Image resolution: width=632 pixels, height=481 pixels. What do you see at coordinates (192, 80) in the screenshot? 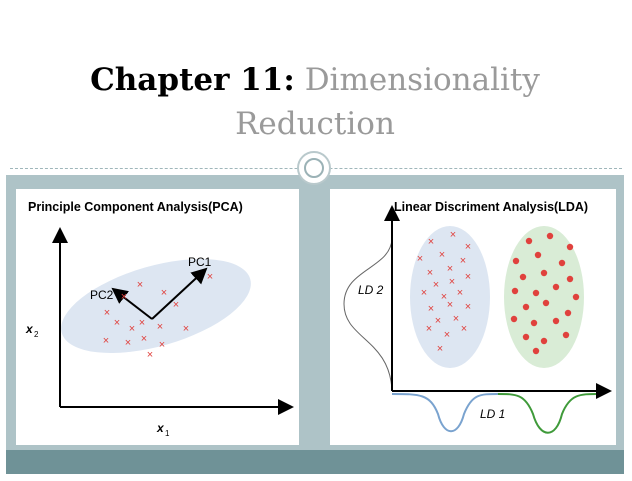
I see `title-chapter: Chapter 11:` at bounding box center [192, 80].